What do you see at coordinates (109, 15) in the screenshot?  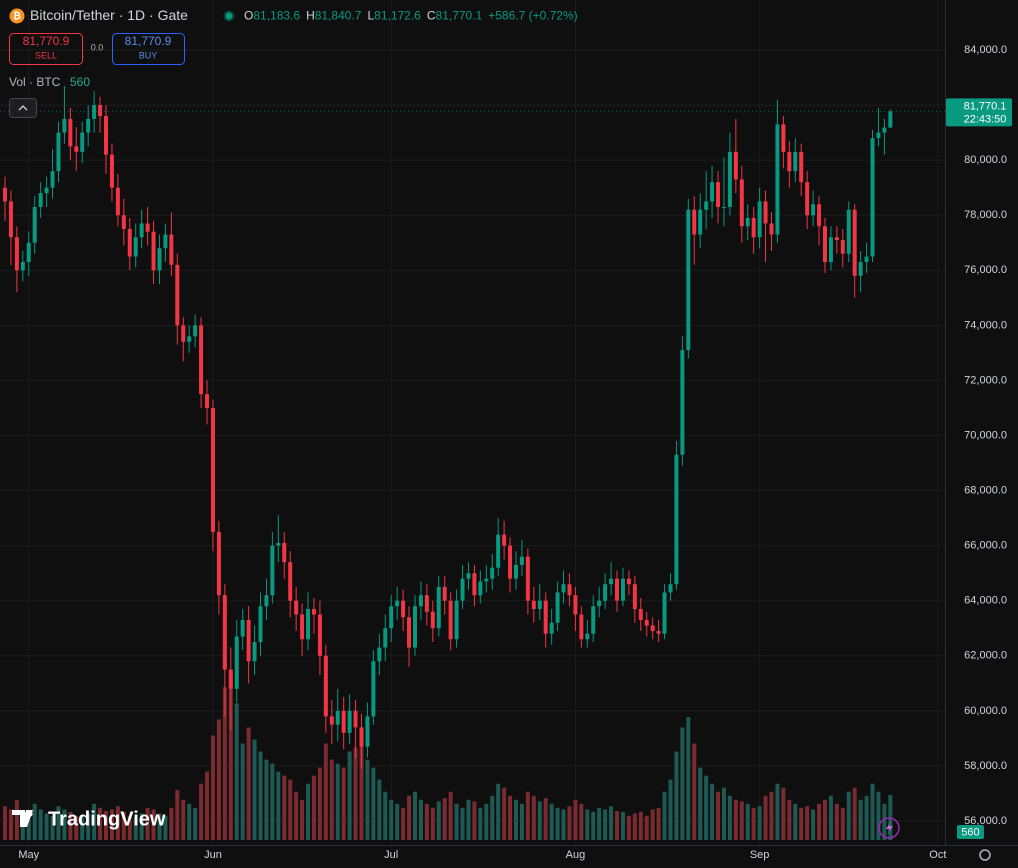 I see `symbol-title: Bitcoin/Tether · 1D · Gate` at bounding box center [109, 15].